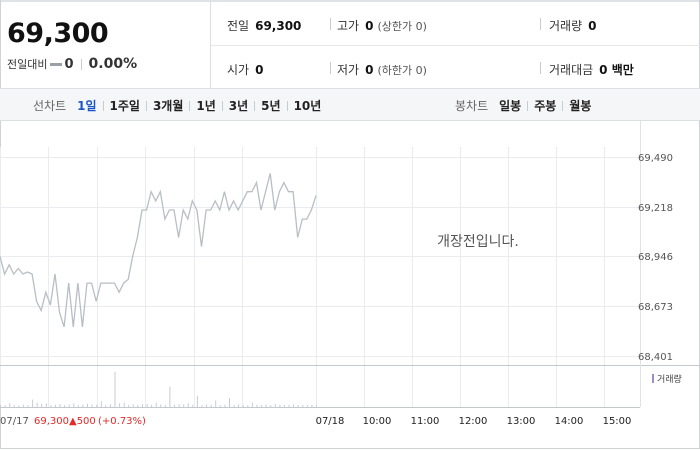  What do you see at coordinates (617, 421) in the screenshot?
I see `x-tick-label: 15:00` at bounding box center [617, 421].